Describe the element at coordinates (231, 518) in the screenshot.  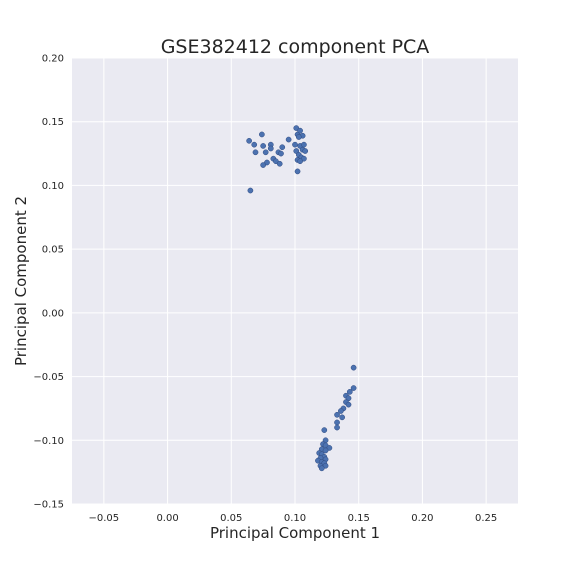
I see `x-tick-label: 0.05` at that location.